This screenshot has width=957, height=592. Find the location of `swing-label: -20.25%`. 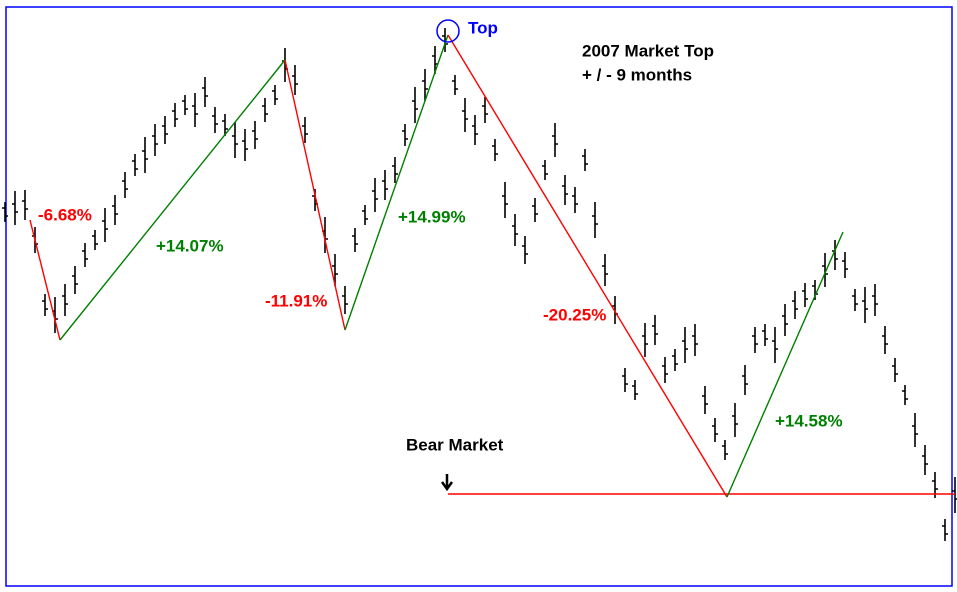

swing-label: -20.25% is located at coordinates (574, 314).